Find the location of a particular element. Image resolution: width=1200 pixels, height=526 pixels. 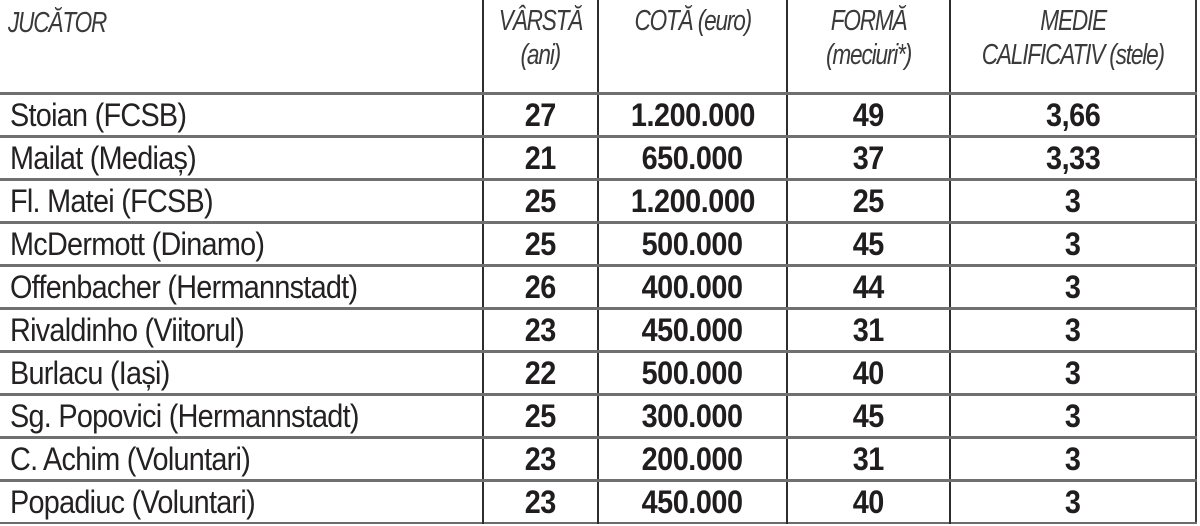

table-row: C. Achim (Voluntari) 23 200.000 31 3 is located at coordinates (598, 458).